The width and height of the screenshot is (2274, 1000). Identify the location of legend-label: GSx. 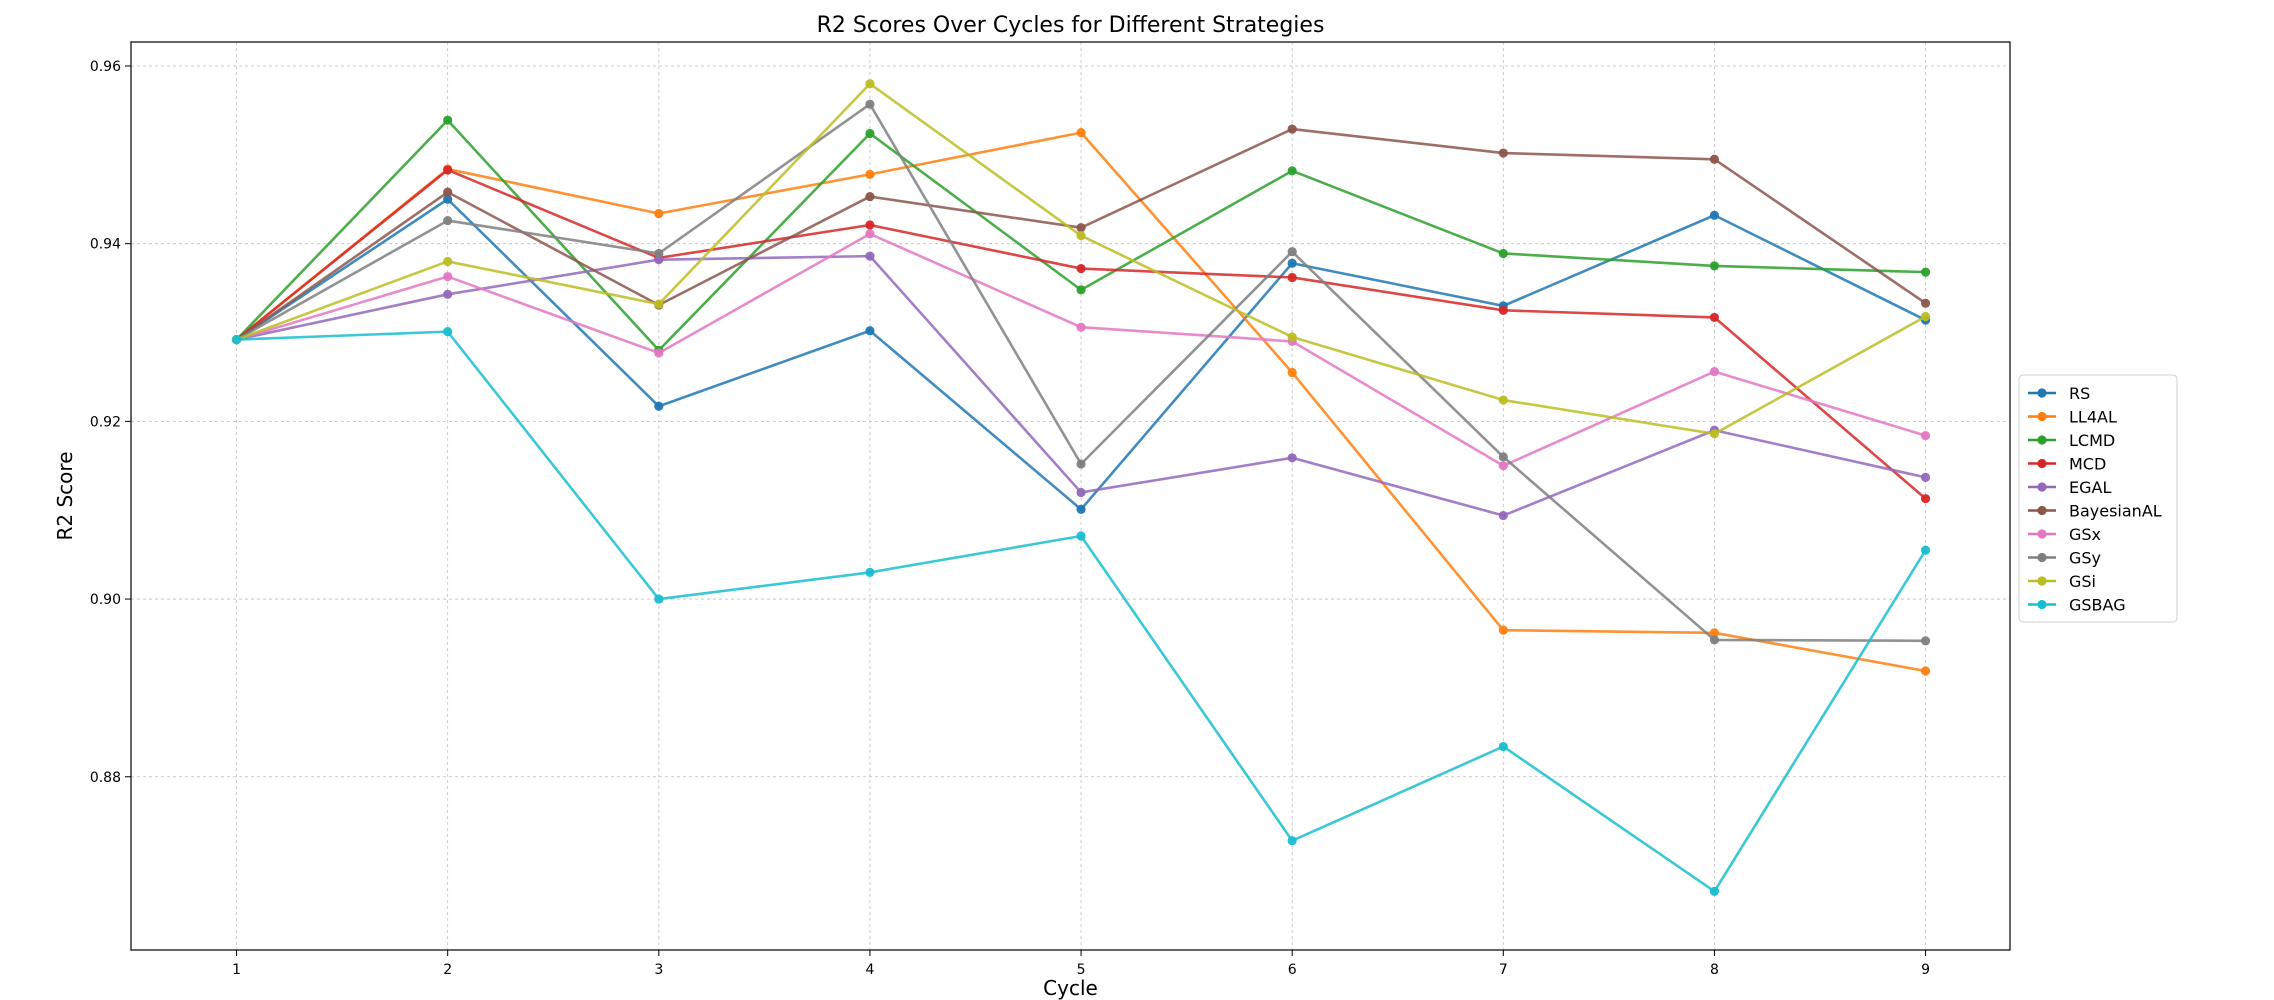
(2085, 534).